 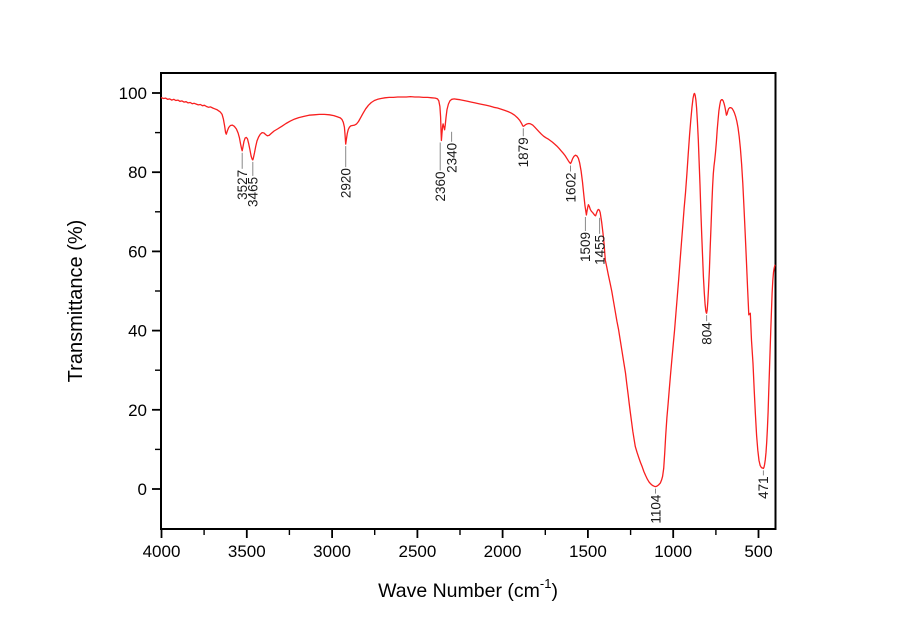 What do you see at coordinates (346, 183) in the screenshot?
I see `peak-label: 2920` at bounding box center [346, 183].